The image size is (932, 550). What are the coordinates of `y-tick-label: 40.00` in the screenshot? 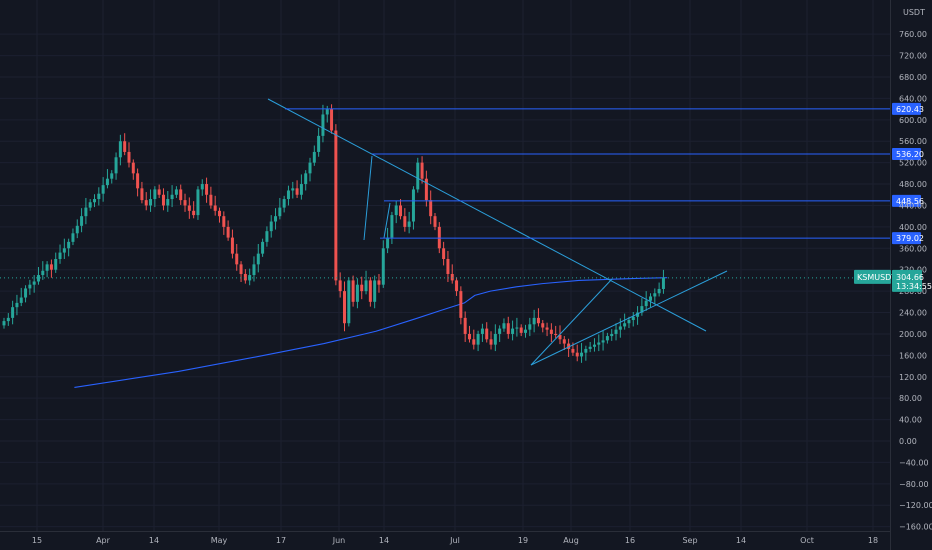 It's located at (910, 420).